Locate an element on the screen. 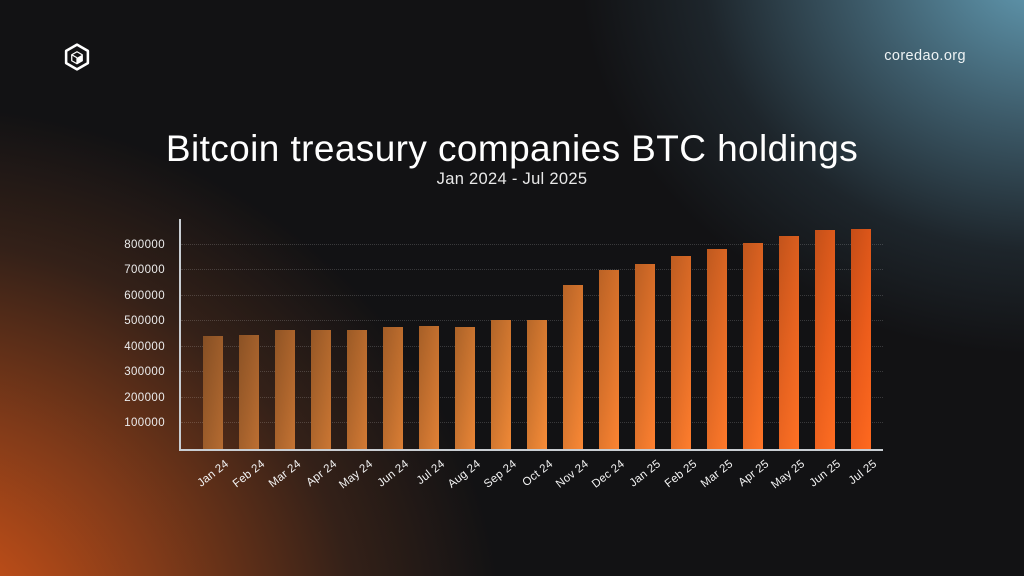 The width and height of the screenshot is (1024, 576). x-axis-tick-label: Jun 25 is located at coordinates (825, 474).